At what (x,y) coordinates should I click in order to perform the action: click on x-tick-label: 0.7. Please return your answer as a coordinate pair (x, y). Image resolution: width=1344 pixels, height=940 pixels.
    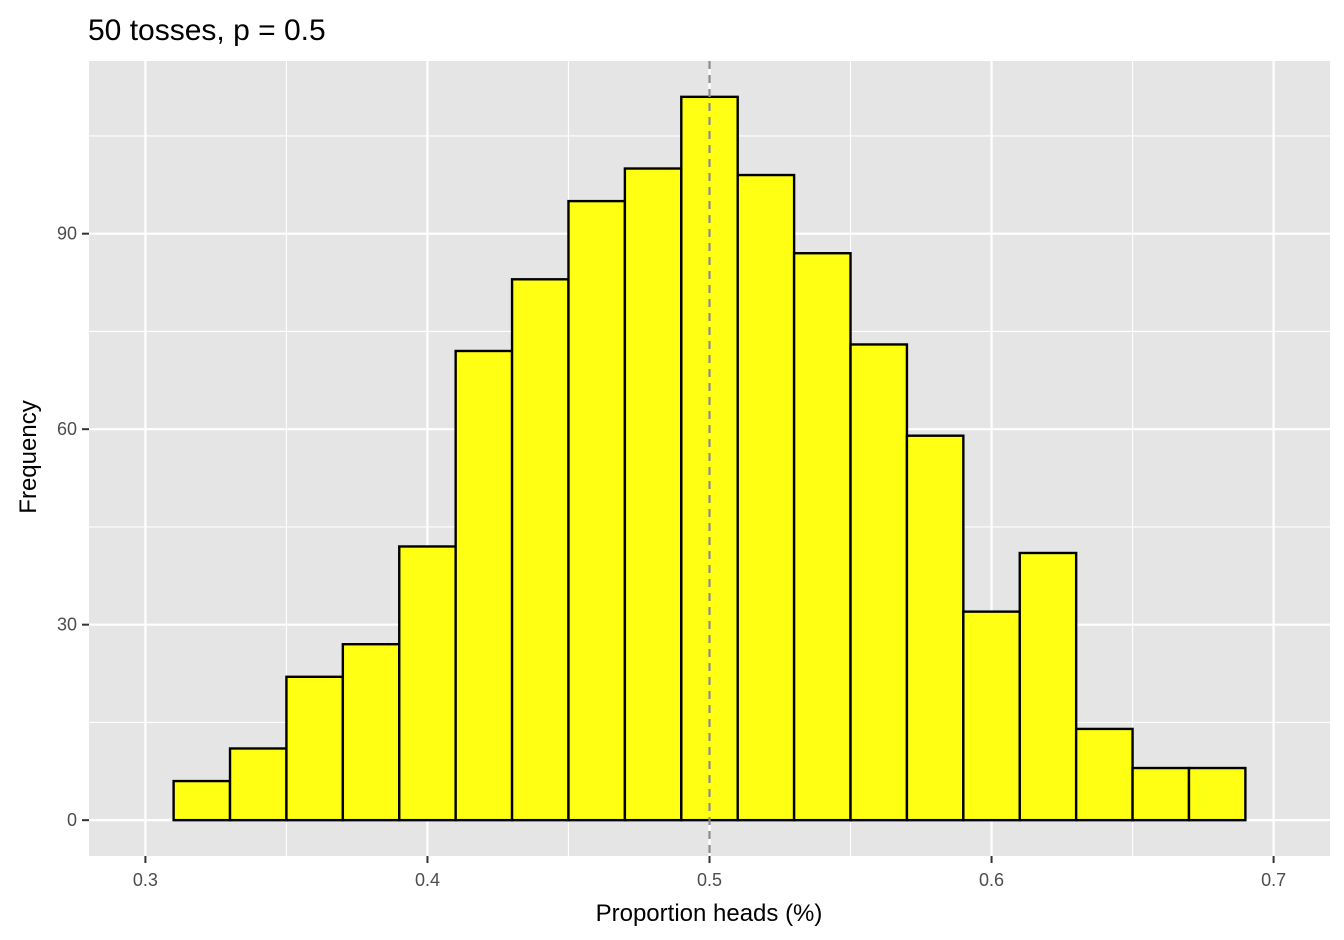
    Looking at the image, I should click on (1273, 880).